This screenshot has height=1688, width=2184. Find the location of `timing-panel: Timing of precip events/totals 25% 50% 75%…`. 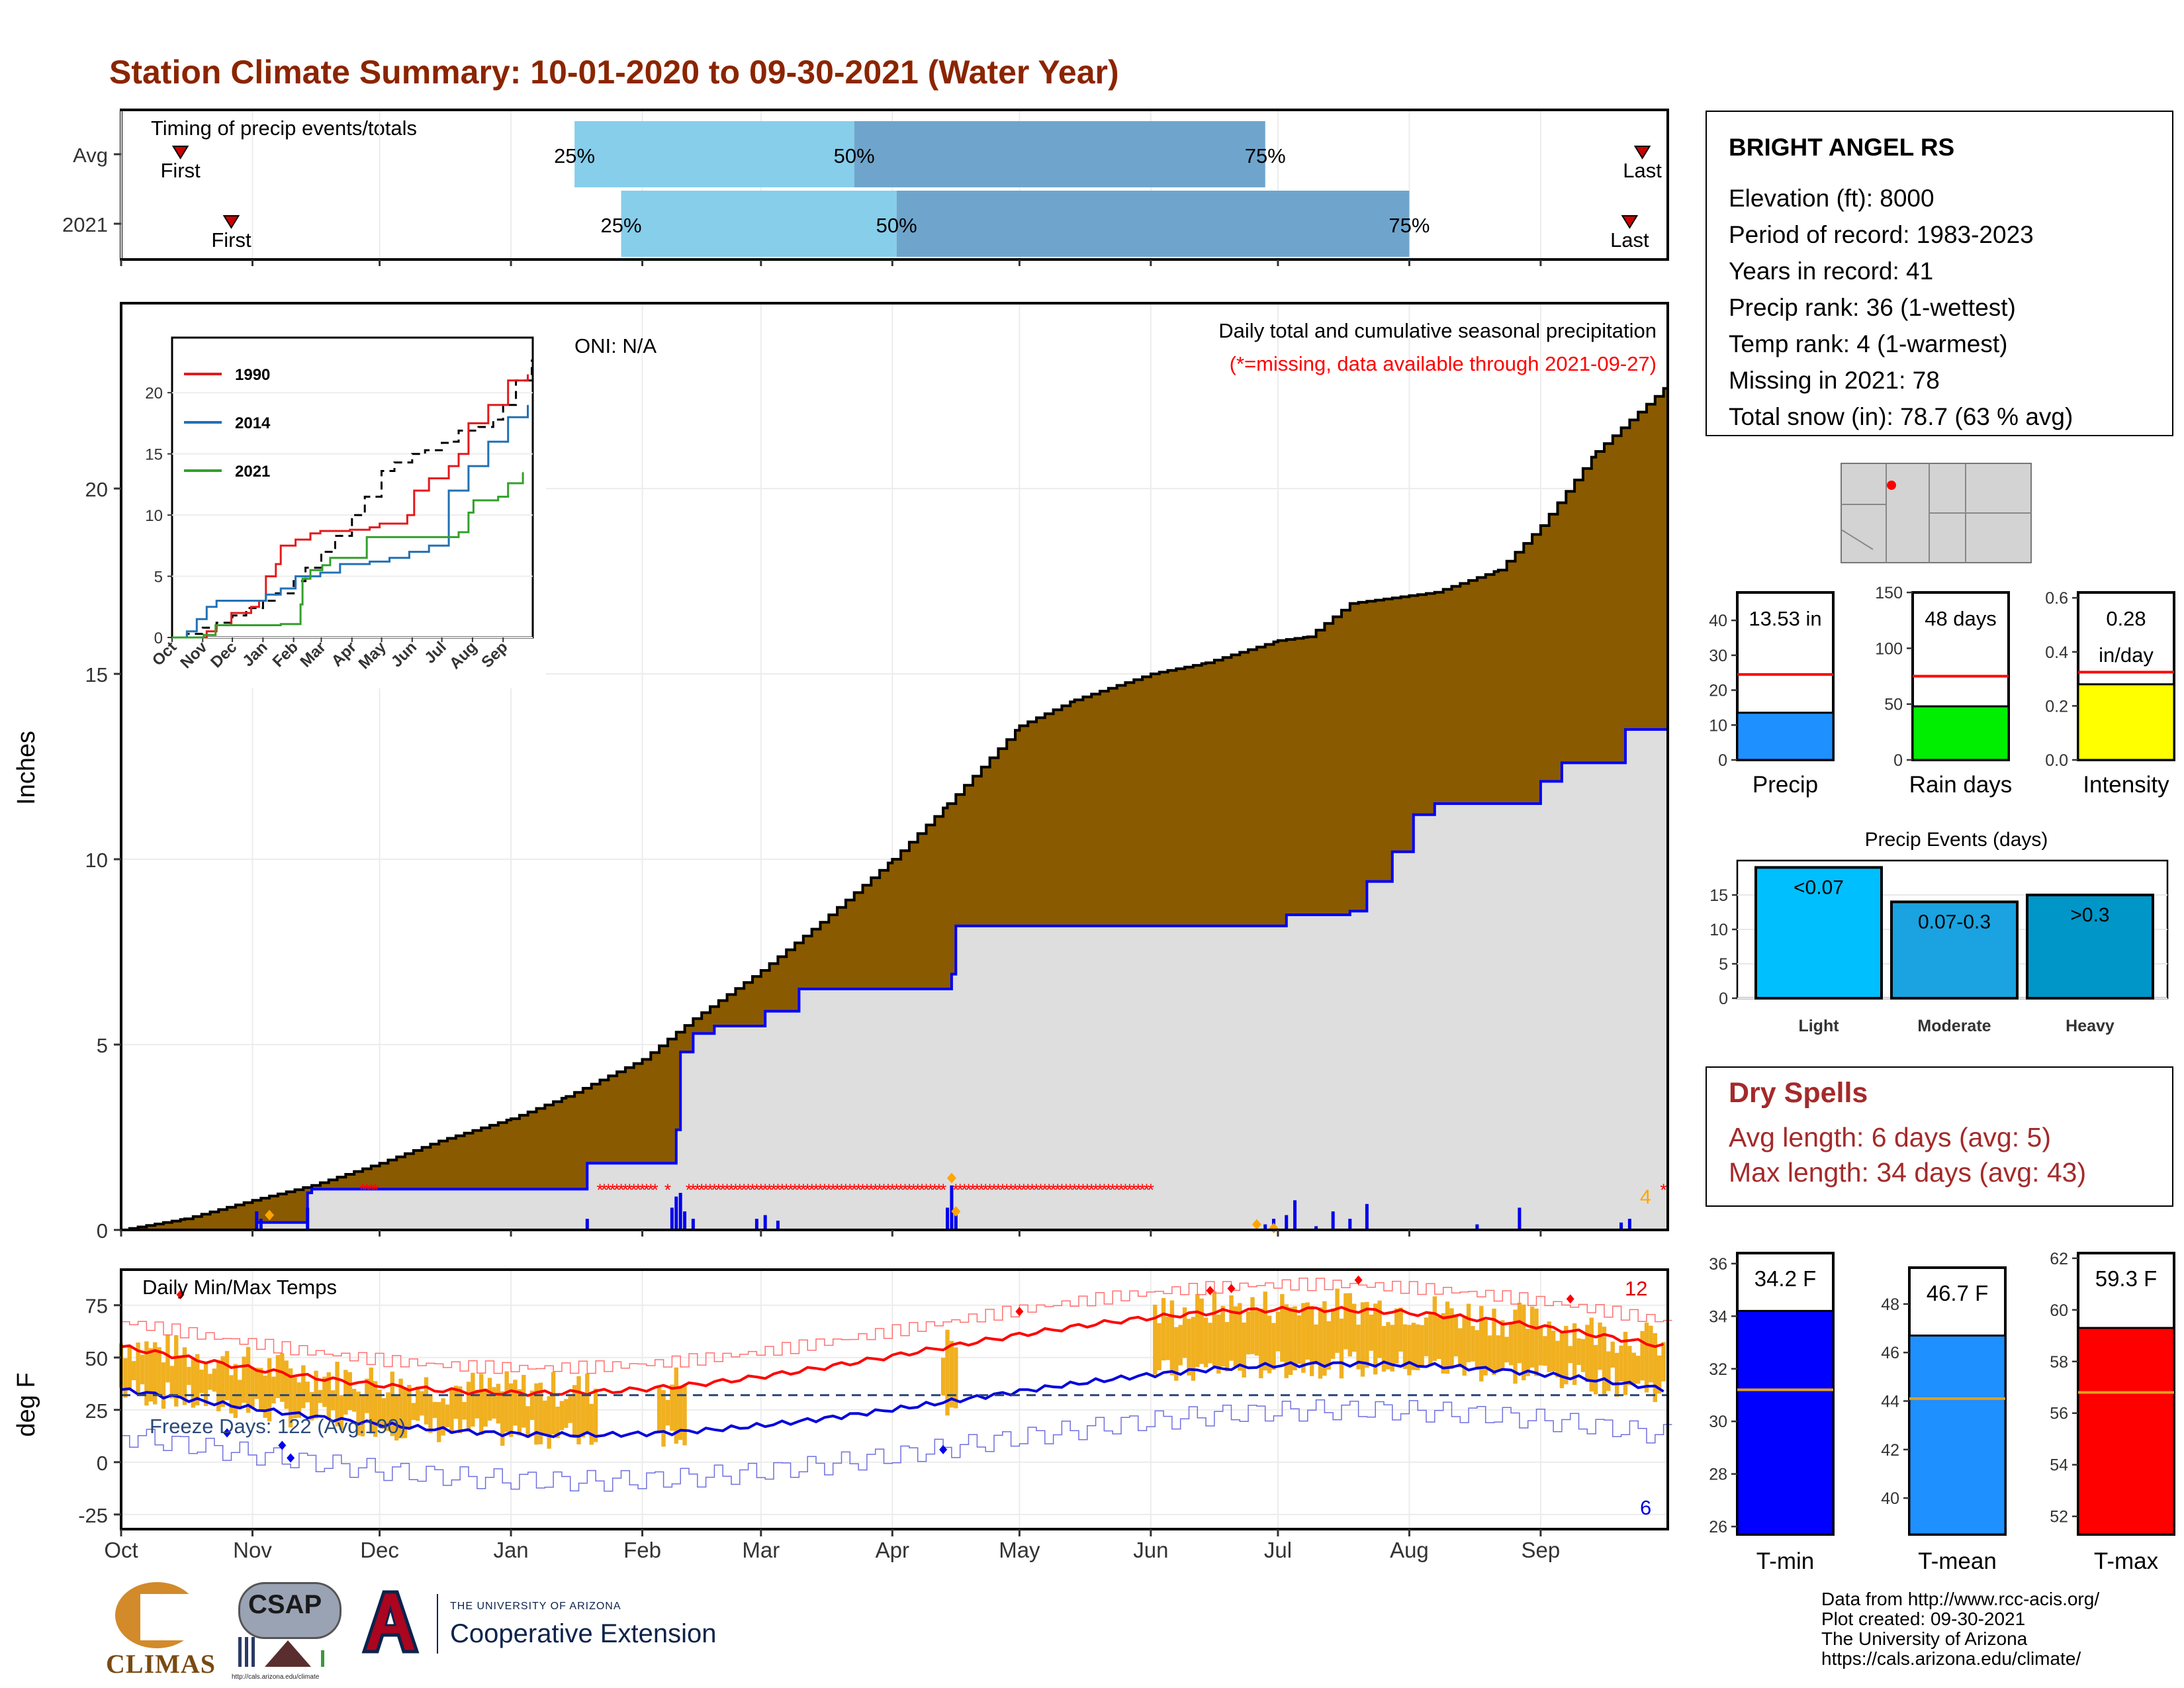

timing-panel: Timing of precip events/totals 25% 50% 75%… is located at coordinates (866, 187).